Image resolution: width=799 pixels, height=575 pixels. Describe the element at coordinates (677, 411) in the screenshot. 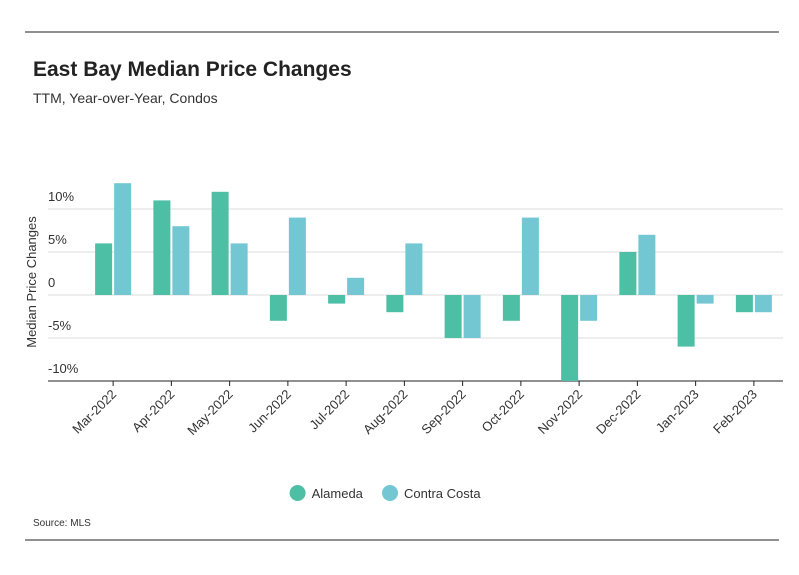

I see `x-tick-label: Jan-2023` at that location.